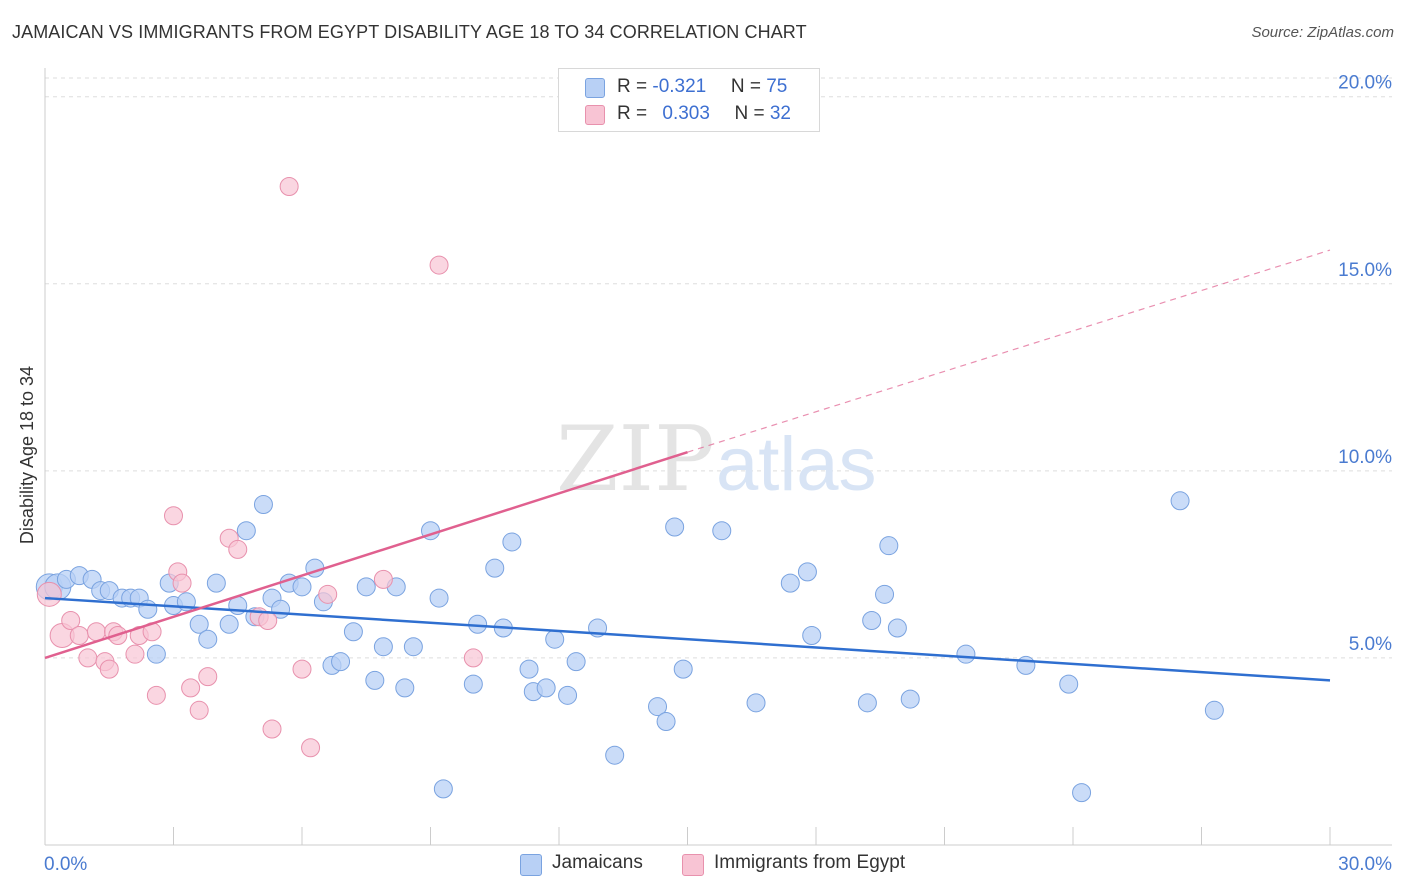 The height and width of the screenshot is (892, 1406). I want to click on stats-legend: R = -0.321 N = 75 R = 0.303 N = 32, so click(689, 100).